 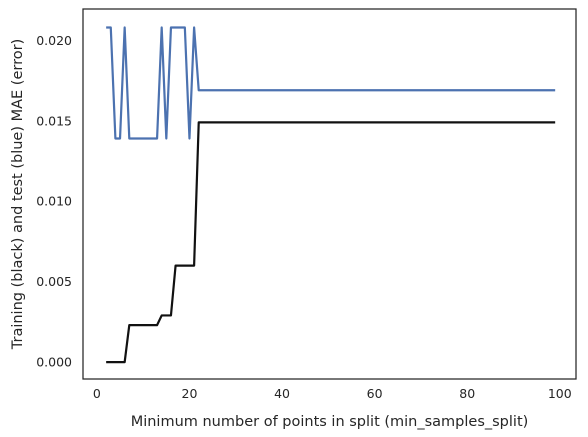 What do you see at coordinates (54, 40) in the screenshot?
I see `y-tick-label: 0.020` at bounding box center [54, 40].